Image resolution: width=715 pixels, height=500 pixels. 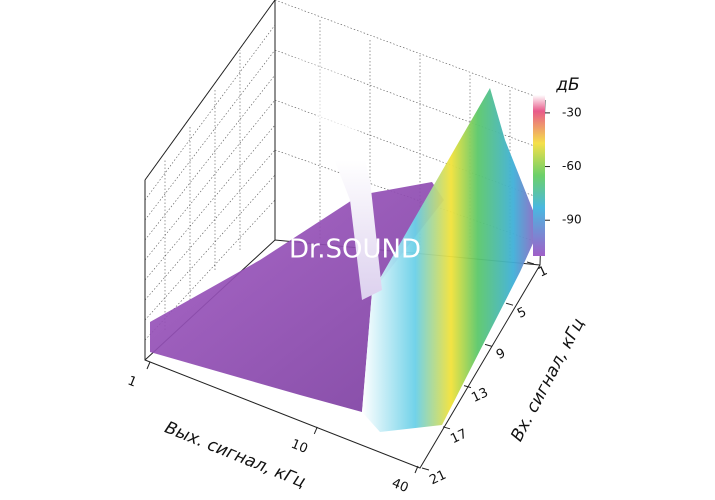 What do you see at coordinates (548, 380) in the screenshot?
I see `y-axis-label: Вх. сигнал, кГц` at bounding box center [548, 380].